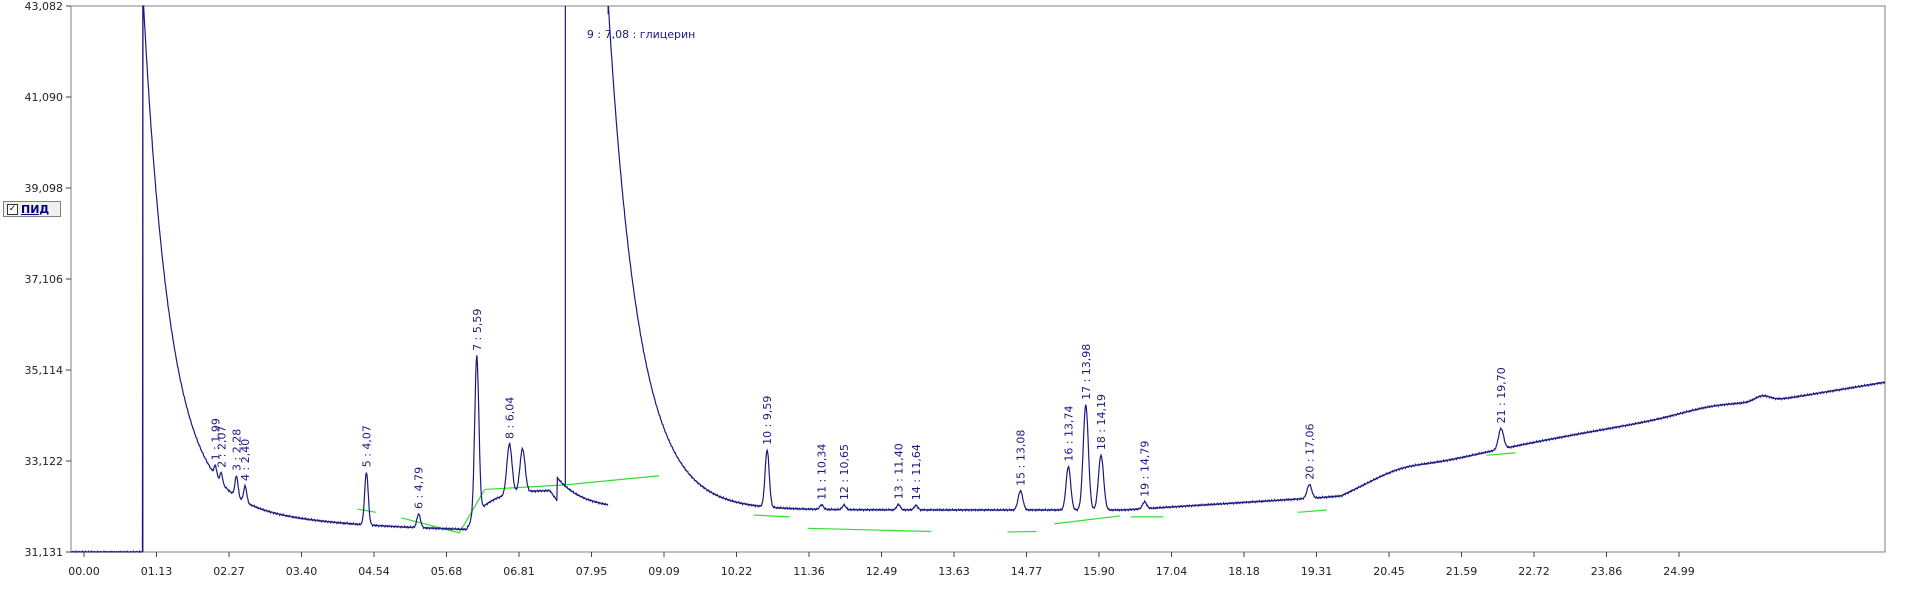  I want to click on x-tick-label: 07.95, so click(592, 571).